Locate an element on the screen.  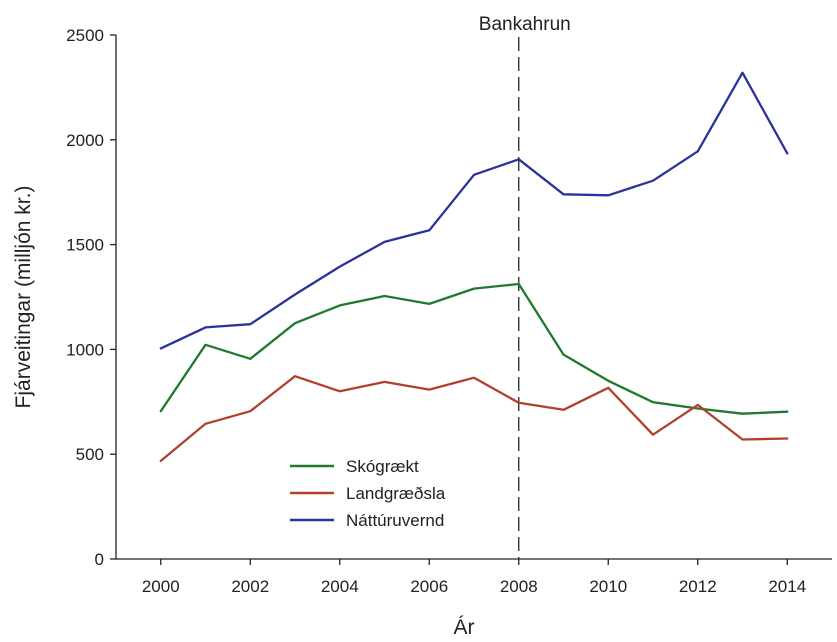
y-tick-label: 1000 is located at coordinates (85, 349).